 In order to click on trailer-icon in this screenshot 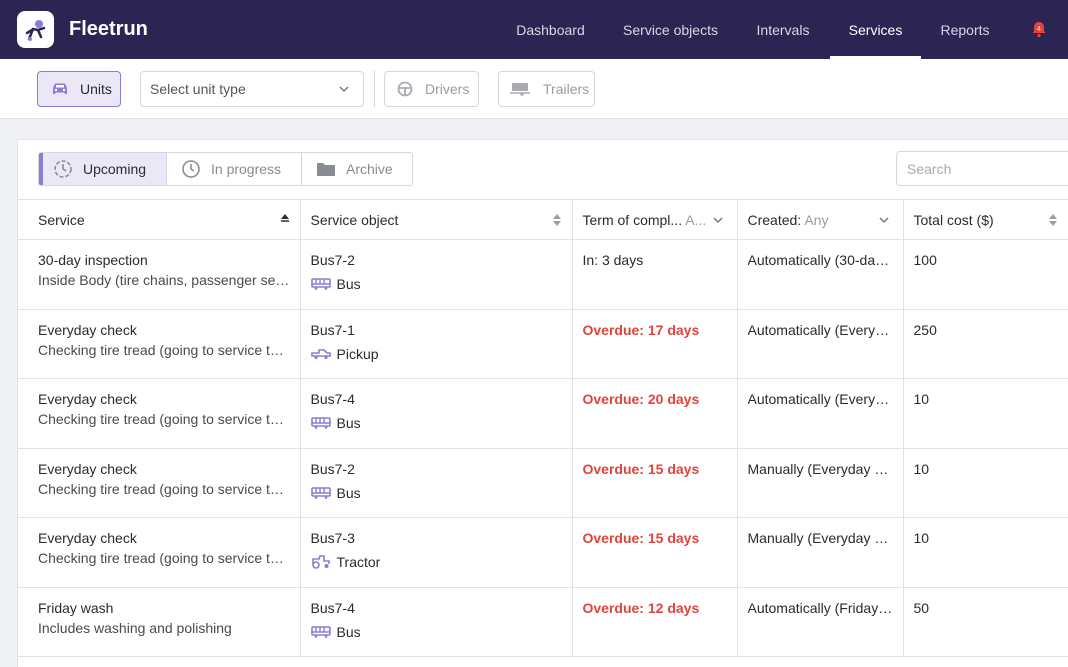, I will do `click(520, 89)`.